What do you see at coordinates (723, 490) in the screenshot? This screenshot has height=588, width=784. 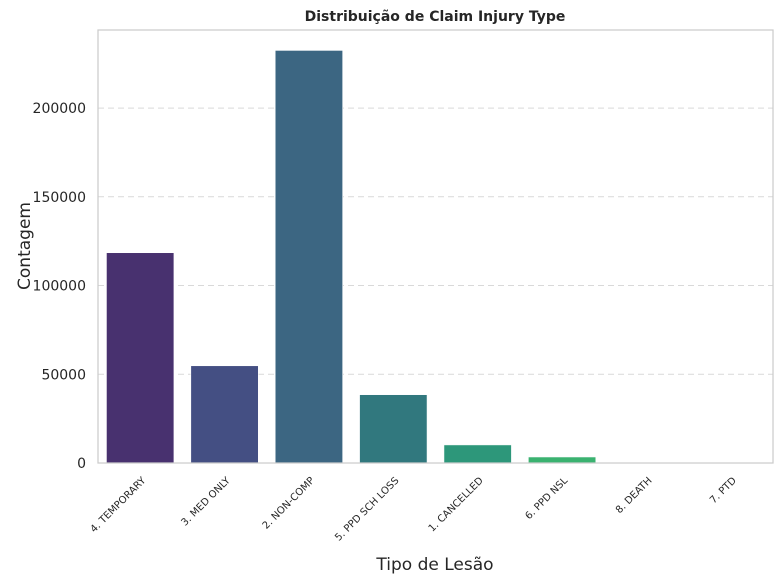 I see `x-tick-label: 7. PTD` at bounding box center [723, 490].